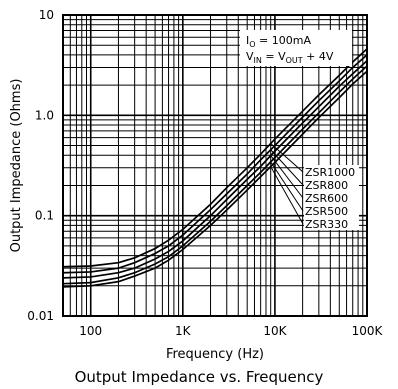  What do you see at coordinates (44, 115) in the screenshot?
I see `y-tick-label: 1.0` at bounding box center [44, 115].